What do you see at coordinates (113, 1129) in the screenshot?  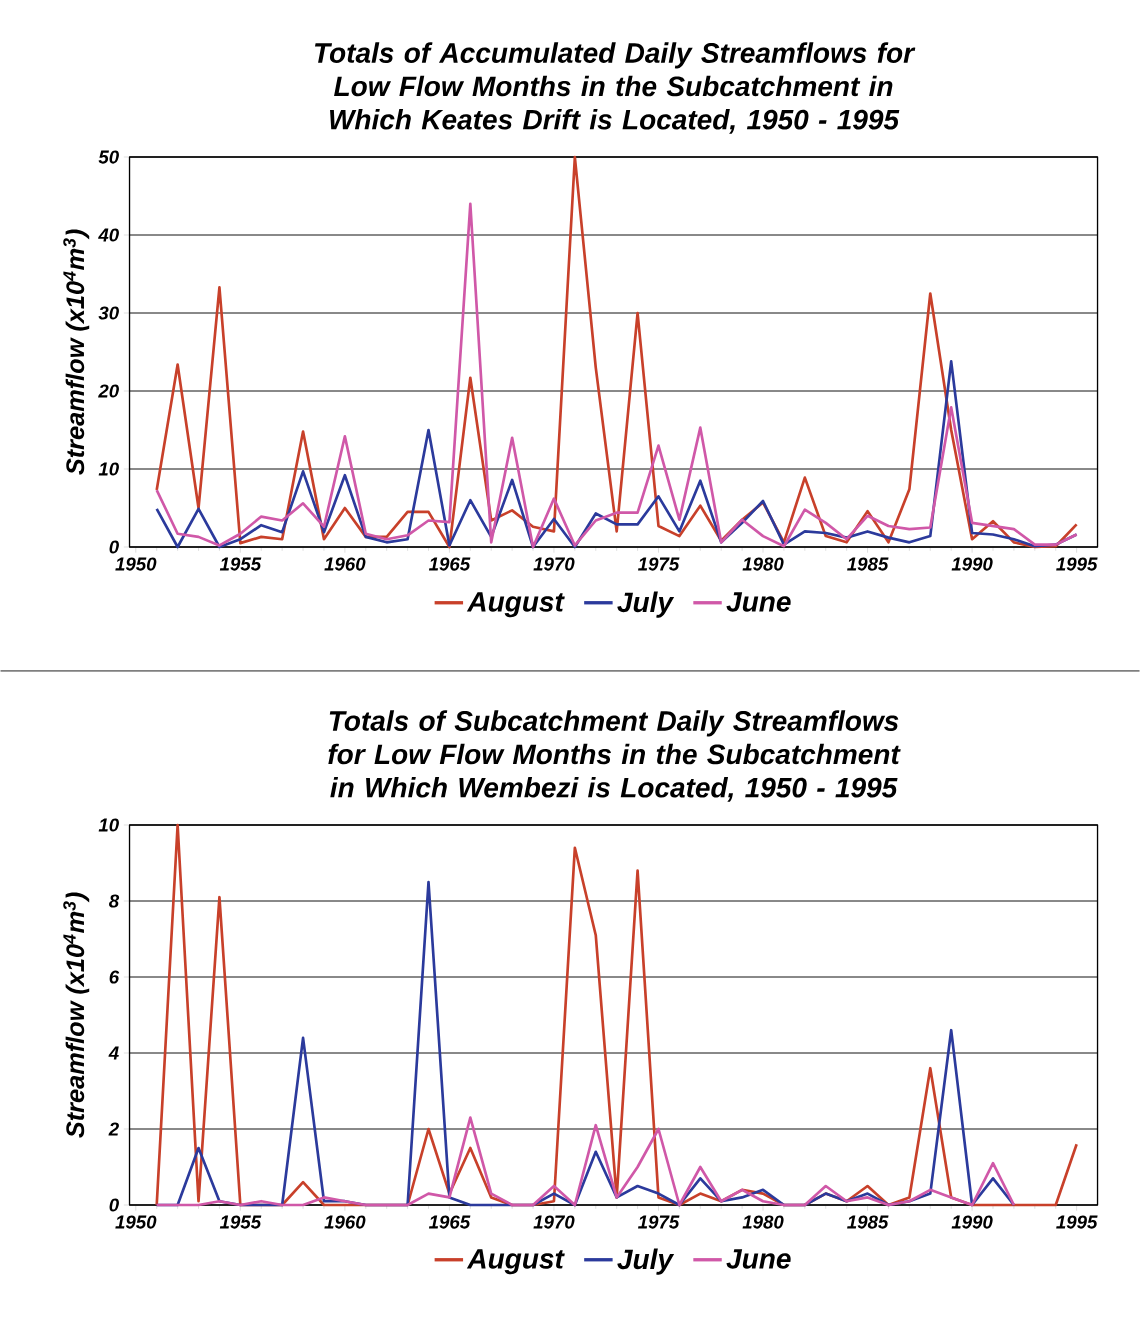 I see `y-tick-label: 2` at bounding box center [113, 1129].